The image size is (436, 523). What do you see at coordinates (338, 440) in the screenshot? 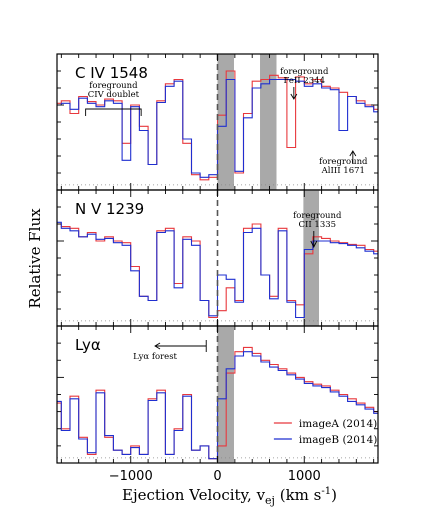
I see `legend-label-1: imageB (2014)` at bounding box center [338, 440].